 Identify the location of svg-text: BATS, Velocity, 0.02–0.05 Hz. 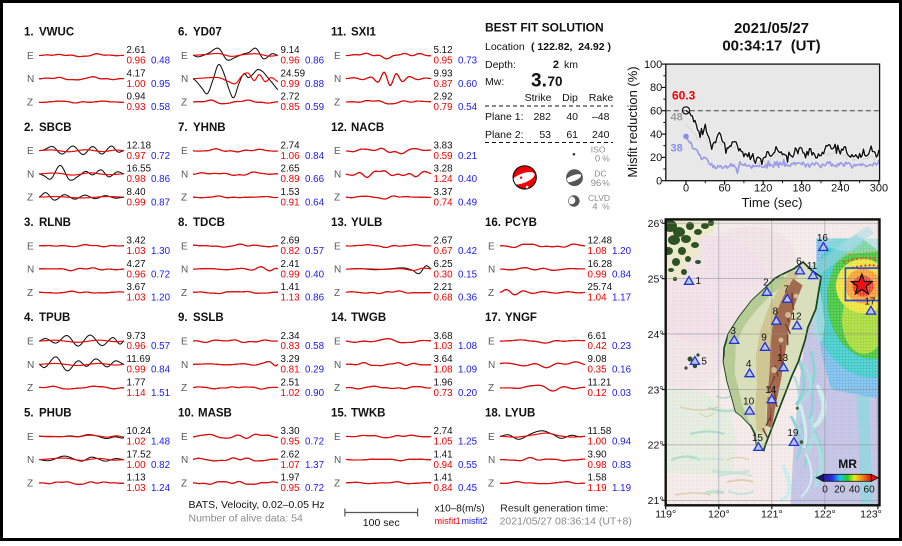
(257, 505).